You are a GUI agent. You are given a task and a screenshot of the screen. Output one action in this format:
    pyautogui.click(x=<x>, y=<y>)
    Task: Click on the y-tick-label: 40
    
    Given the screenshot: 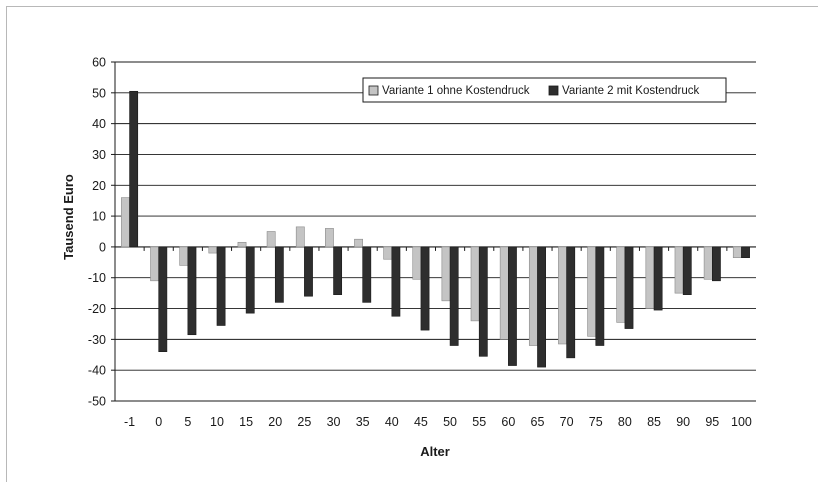 What is the action you would take?
    pyautogui.click(x=99, y=124)
    